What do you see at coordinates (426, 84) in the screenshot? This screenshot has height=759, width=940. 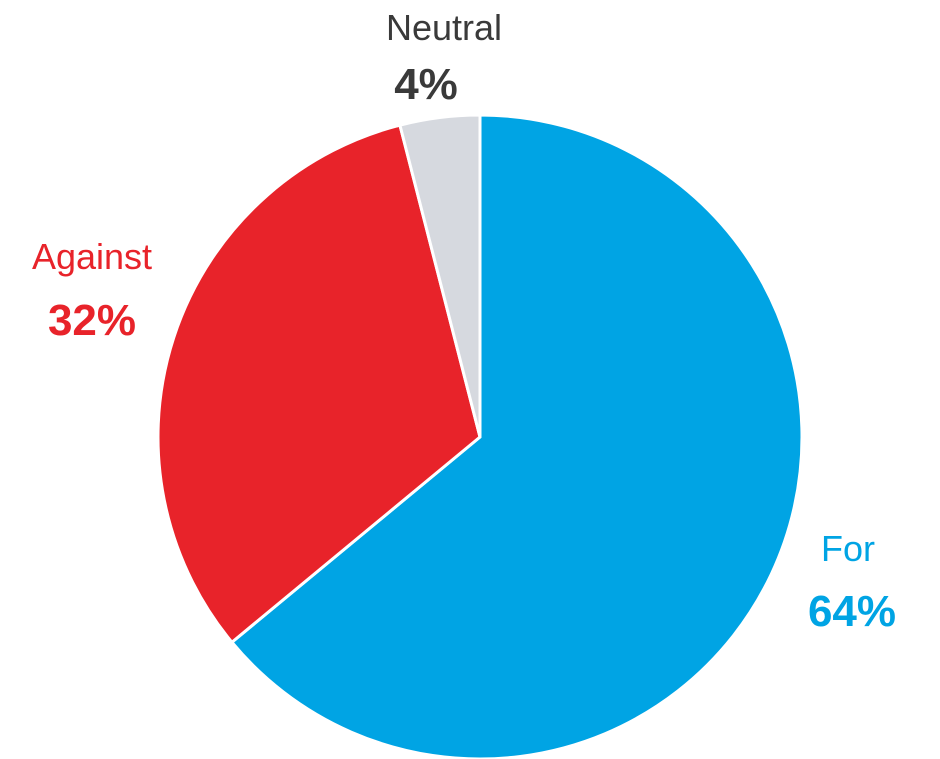 I see `slice-value-neutral: 4%` at bounding box center [426, 84].